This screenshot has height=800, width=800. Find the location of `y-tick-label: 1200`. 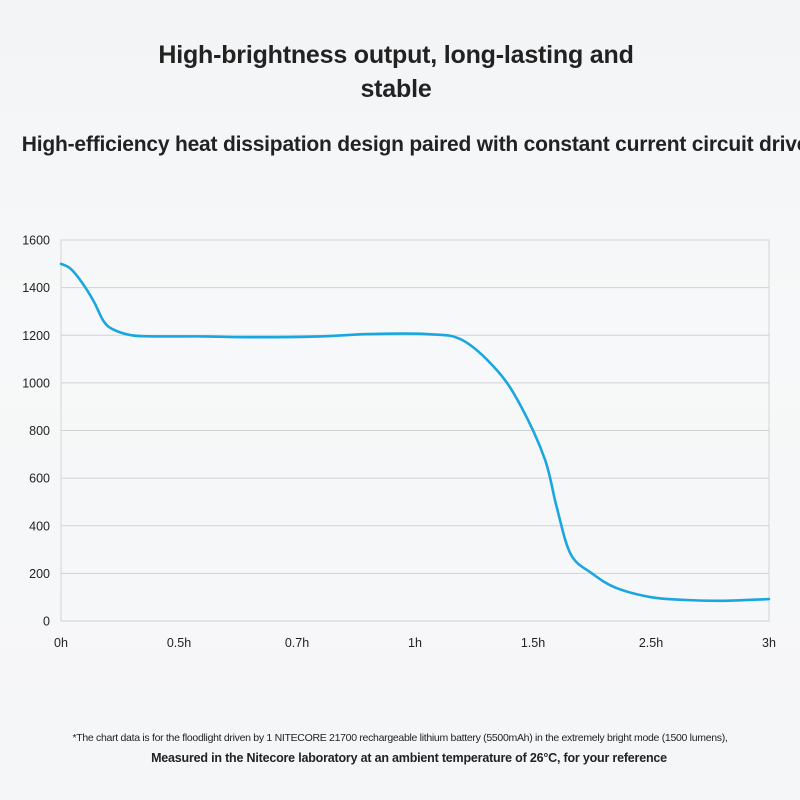

y-tick-label: 1200 is located at coordinates (36, 336).